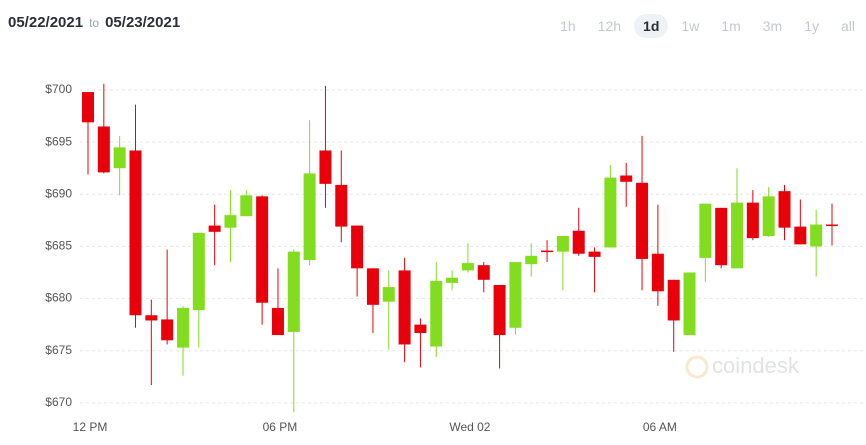 Image resolution: width=866 pixels, height=445 pixels. Describe the element at coordinates (46, 22) in the screenshot. I see `date-from: 05/22/2021` at that location.